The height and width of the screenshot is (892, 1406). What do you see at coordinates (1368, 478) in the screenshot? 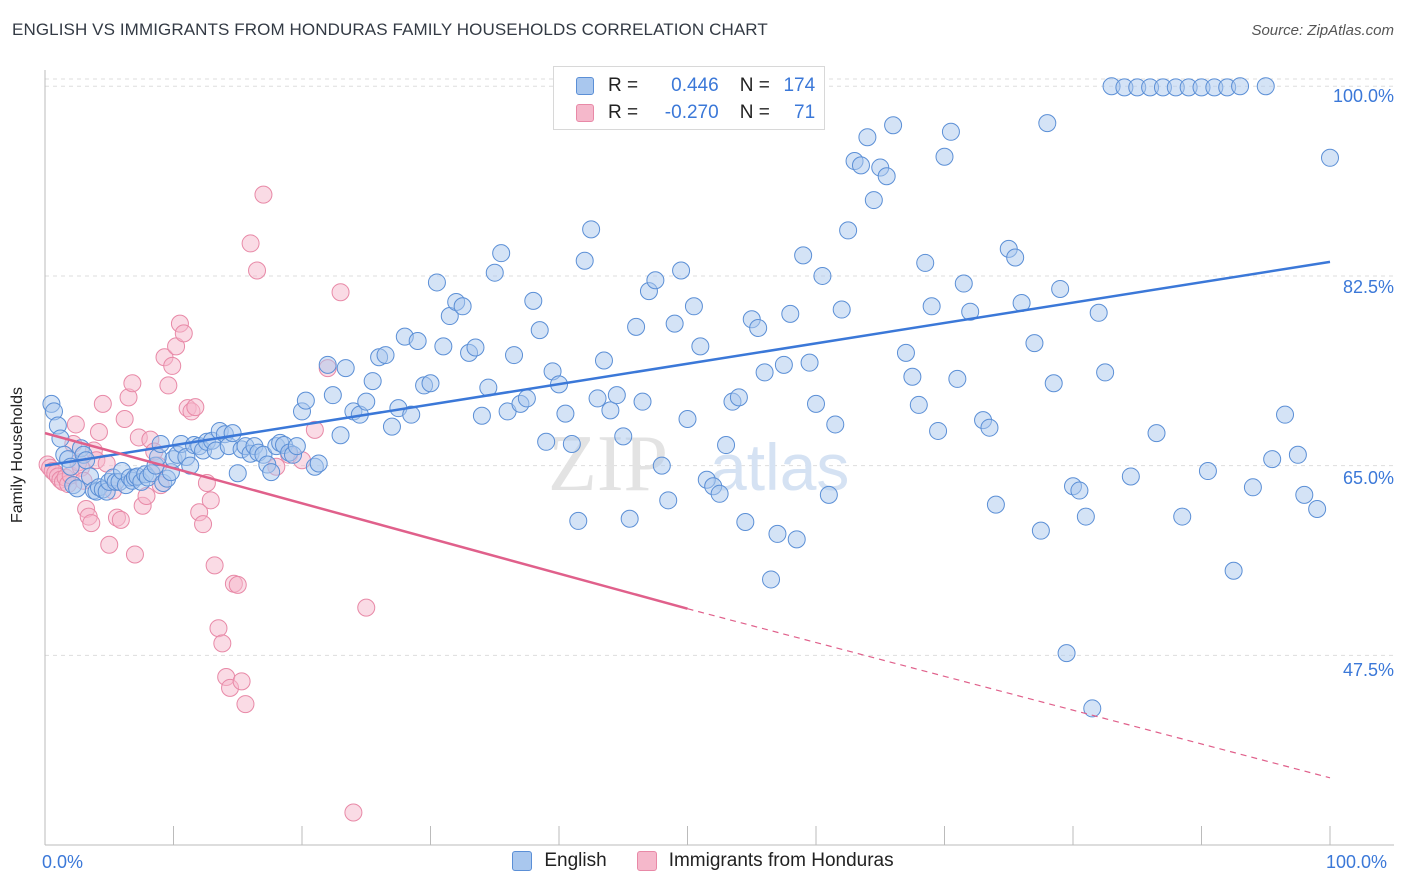
I see `y-tick-label: 65.0%` at bounding box center [1368, 478].